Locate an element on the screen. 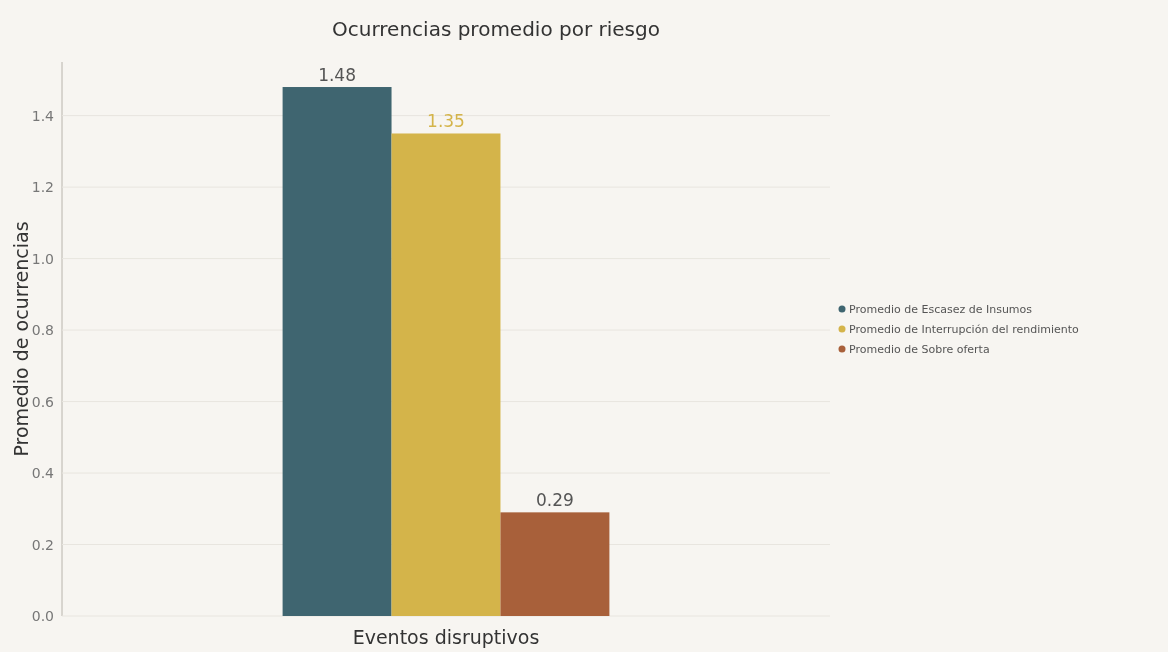 Image resolution: width=1168 pixels, height=652 pixels. data-label: 1.48 is located at coordinates (337, 75).